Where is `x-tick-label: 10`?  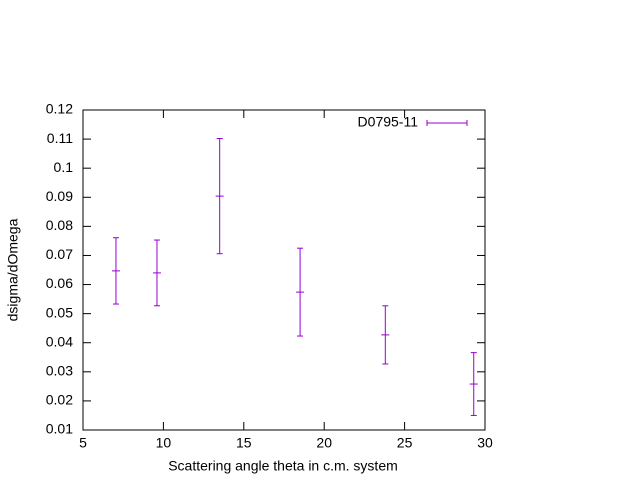 x-tick-label: 10 is located at coordinates (164, 443).